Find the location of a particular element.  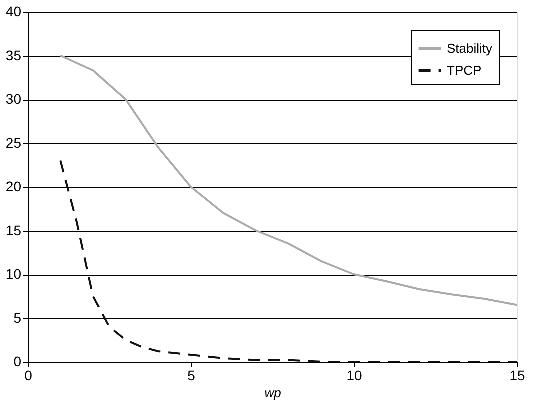

legend-label: Stability is located at coordinates (470, 48).